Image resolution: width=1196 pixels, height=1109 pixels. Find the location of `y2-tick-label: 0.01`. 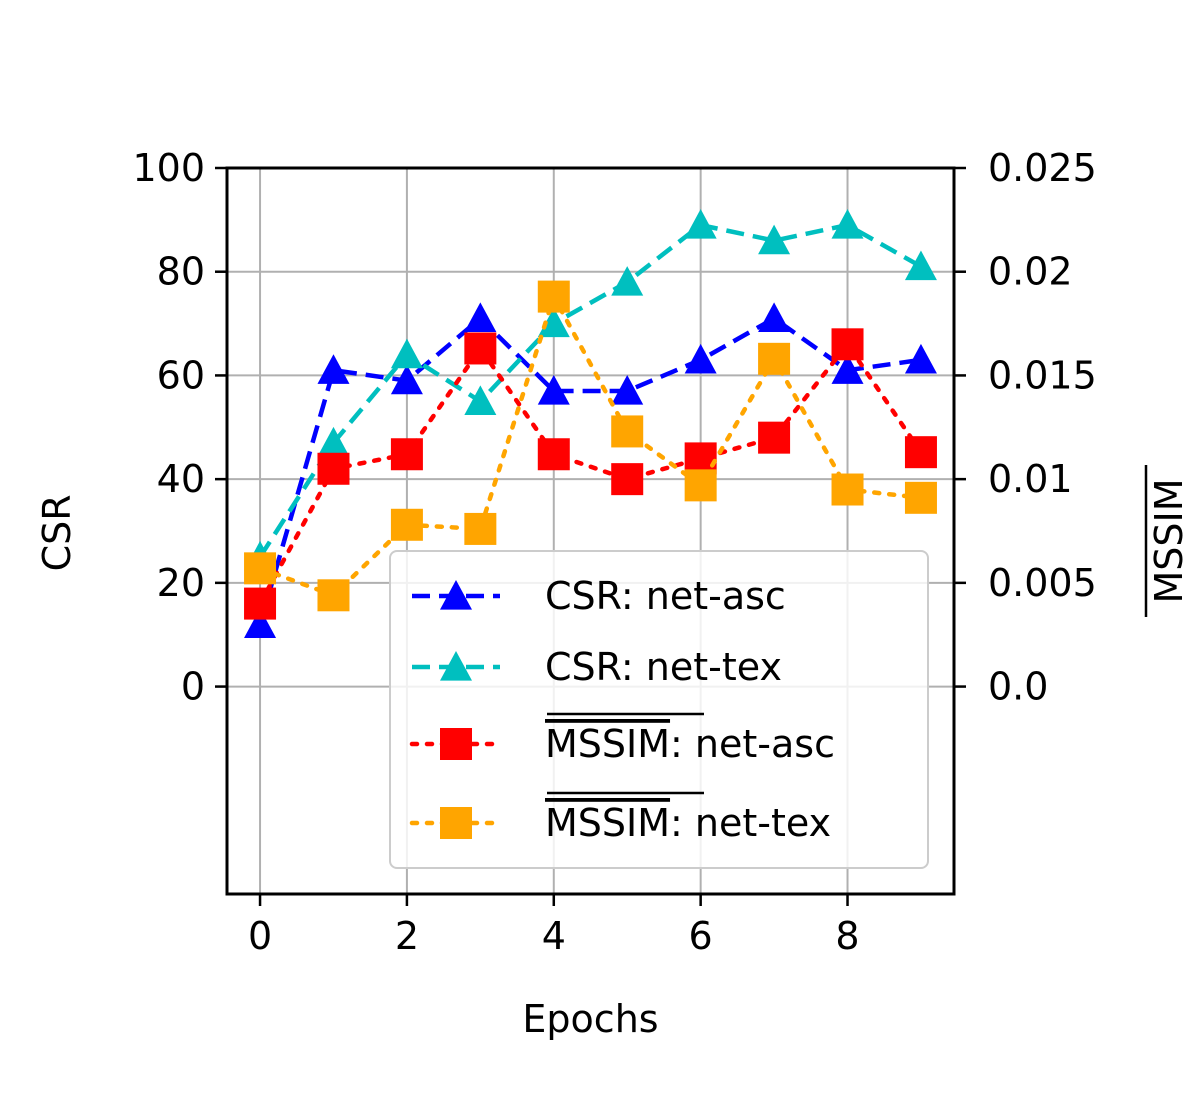

y2-tick-label: 0.01 is located at coordinates (1030, 479).